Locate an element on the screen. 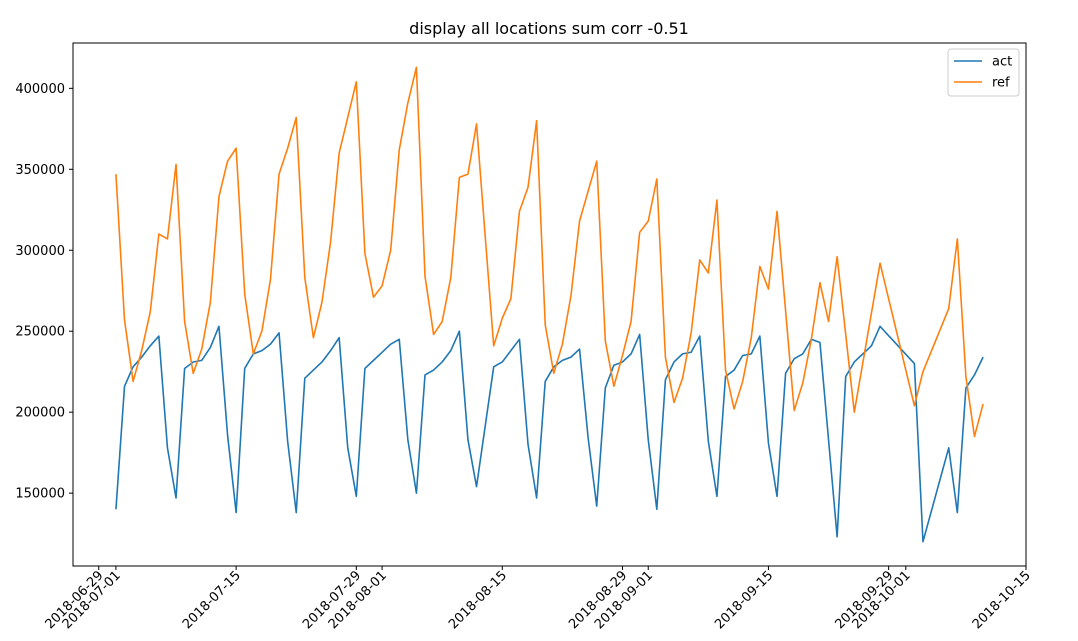  y-axis: 150000 200000 250000 300000 350000 400000 is located at coordinates (44, 292).